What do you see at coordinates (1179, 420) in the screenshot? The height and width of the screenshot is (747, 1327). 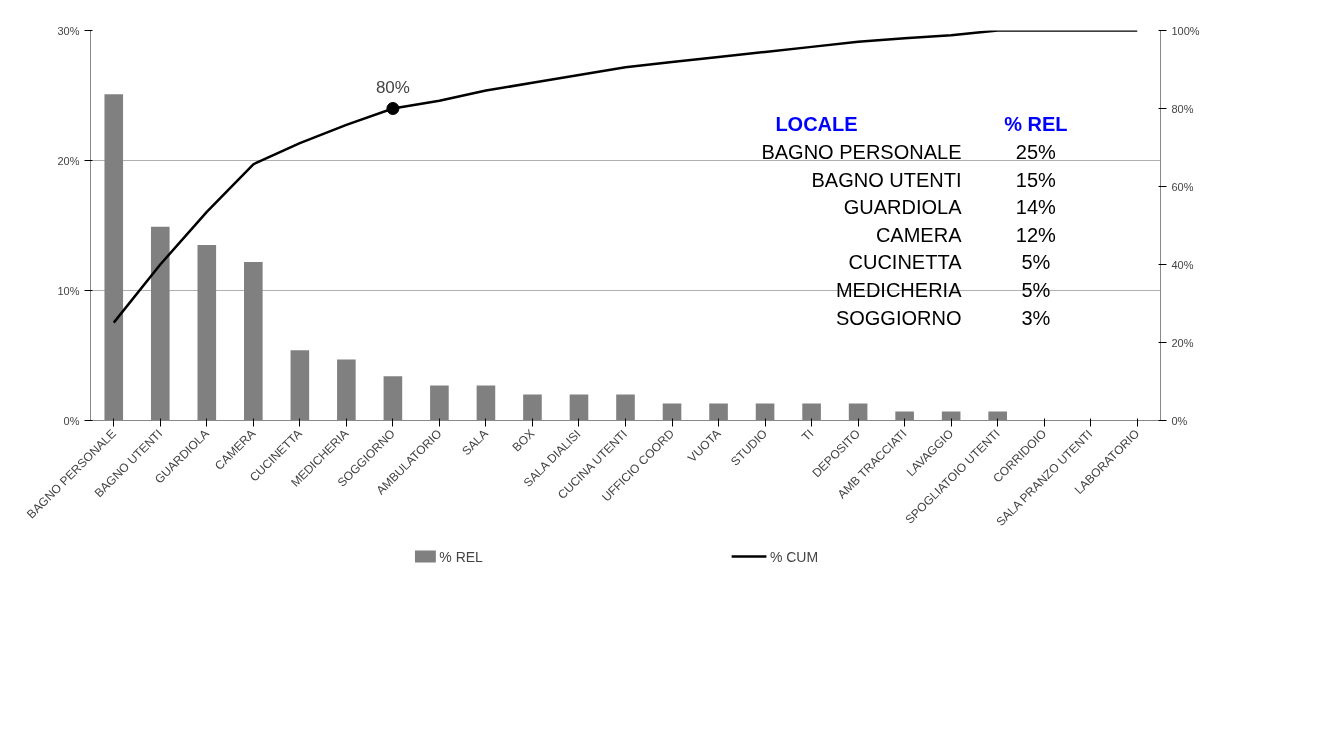 I see `y2-tick-label: 0%` at bounding box center [1179, 420].